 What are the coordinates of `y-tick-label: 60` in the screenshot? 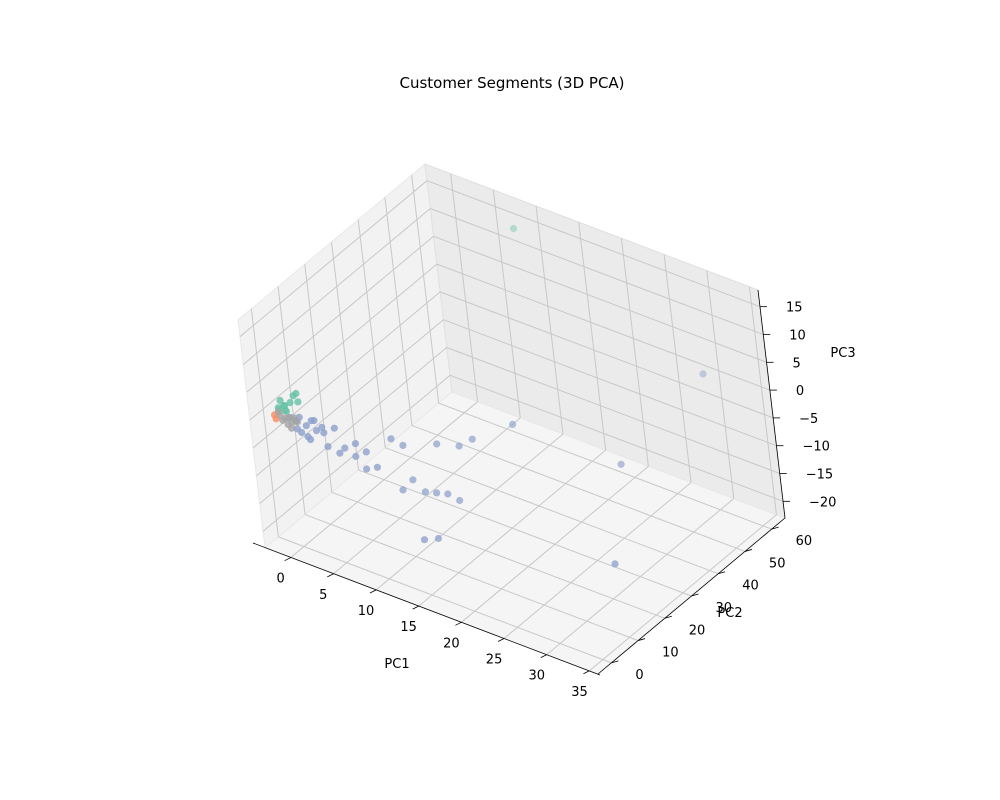 It's located at (804, 541).